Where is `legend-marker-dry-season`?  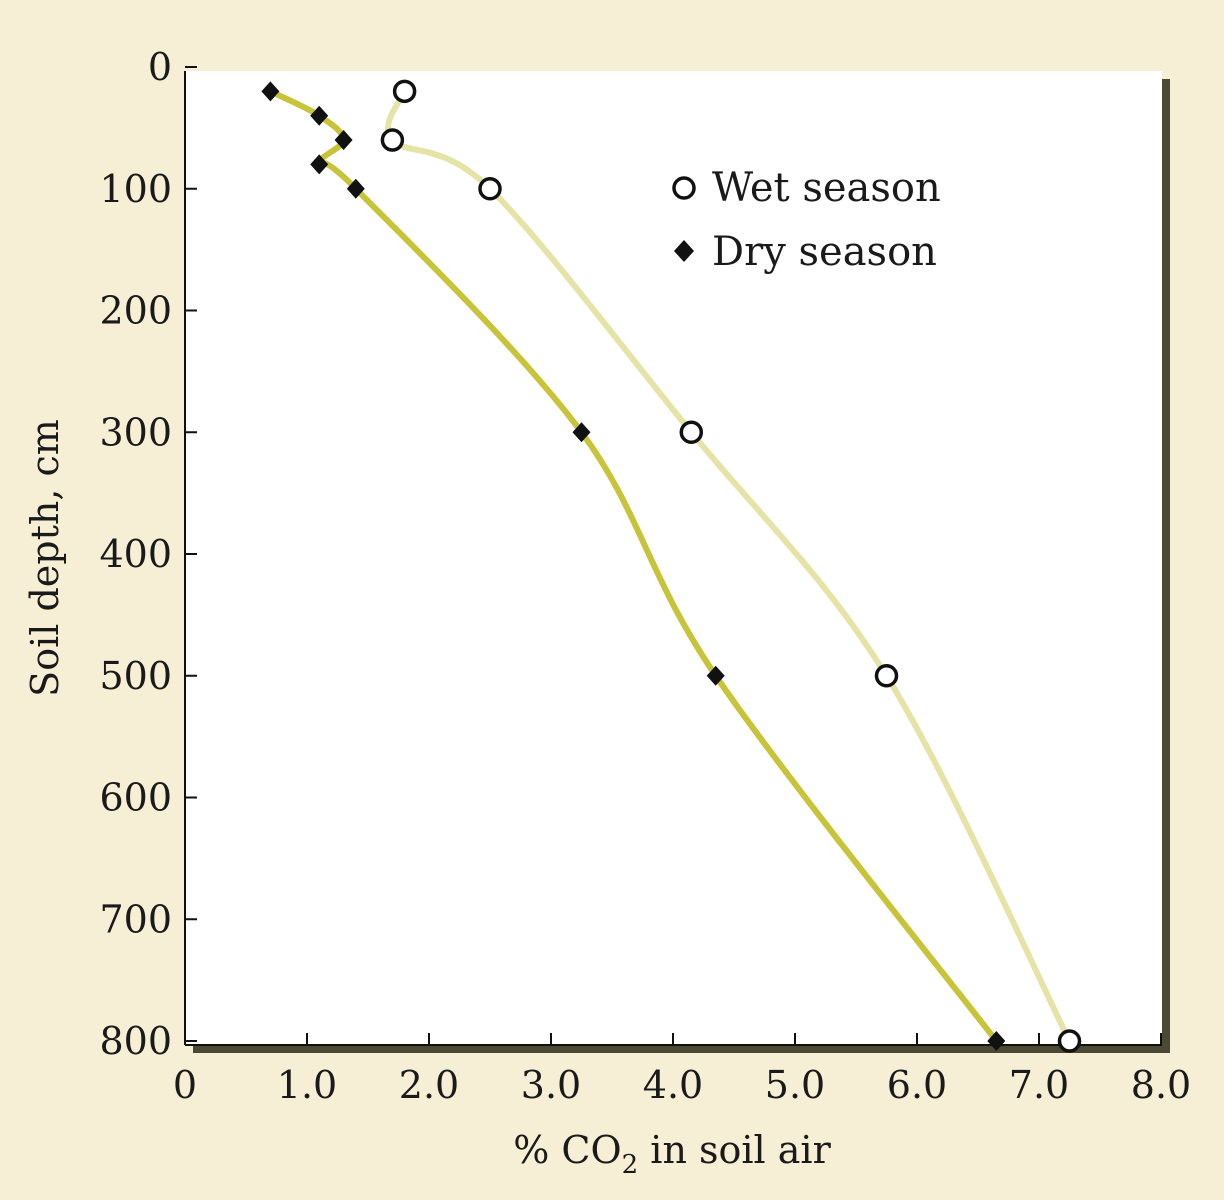
legend-marker-dry-season is located at coordinates (684, 251).